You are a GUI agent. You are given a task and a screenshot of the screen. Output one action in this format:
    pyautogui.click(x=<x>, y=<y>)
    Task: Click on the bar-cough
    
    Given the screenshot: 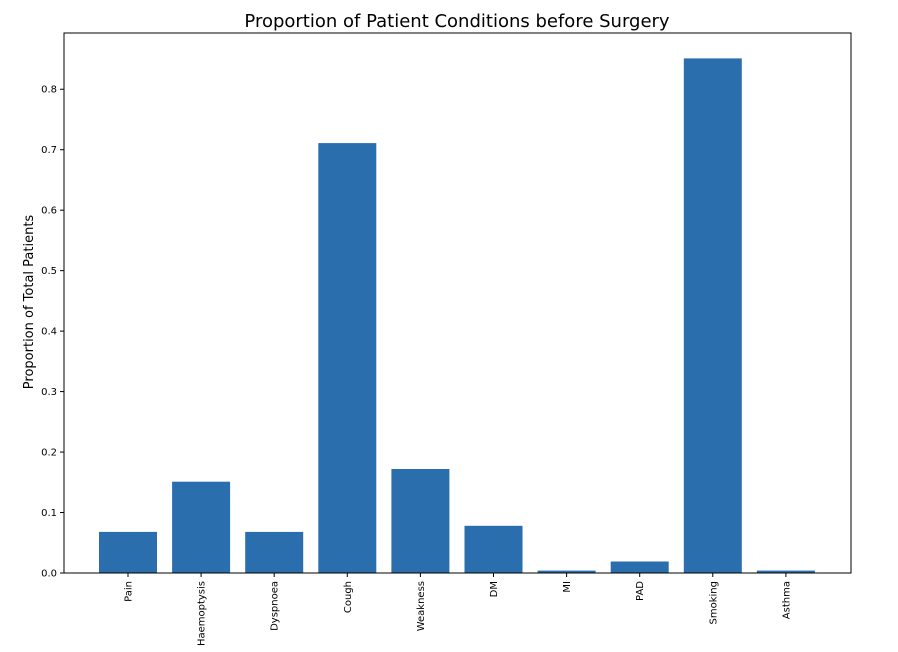 What is the action you would take?
    pyautogui.click(x=347, y=358)
    